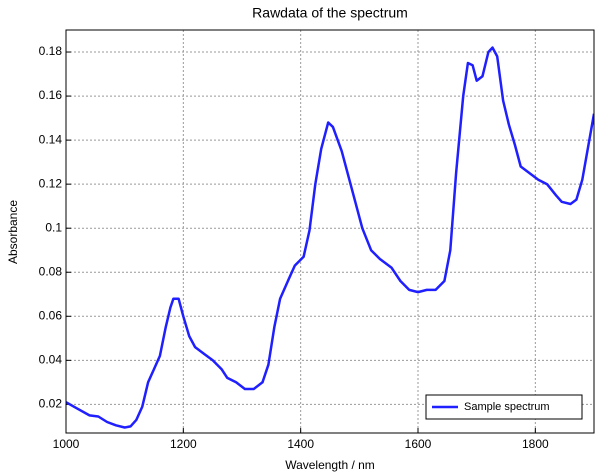 This screenshot has width=595, height=475. What do you see at coordinates (51, 183) in the screenshot?
I see `y-tick-label: 0.12` at bounding box center [51, 183].